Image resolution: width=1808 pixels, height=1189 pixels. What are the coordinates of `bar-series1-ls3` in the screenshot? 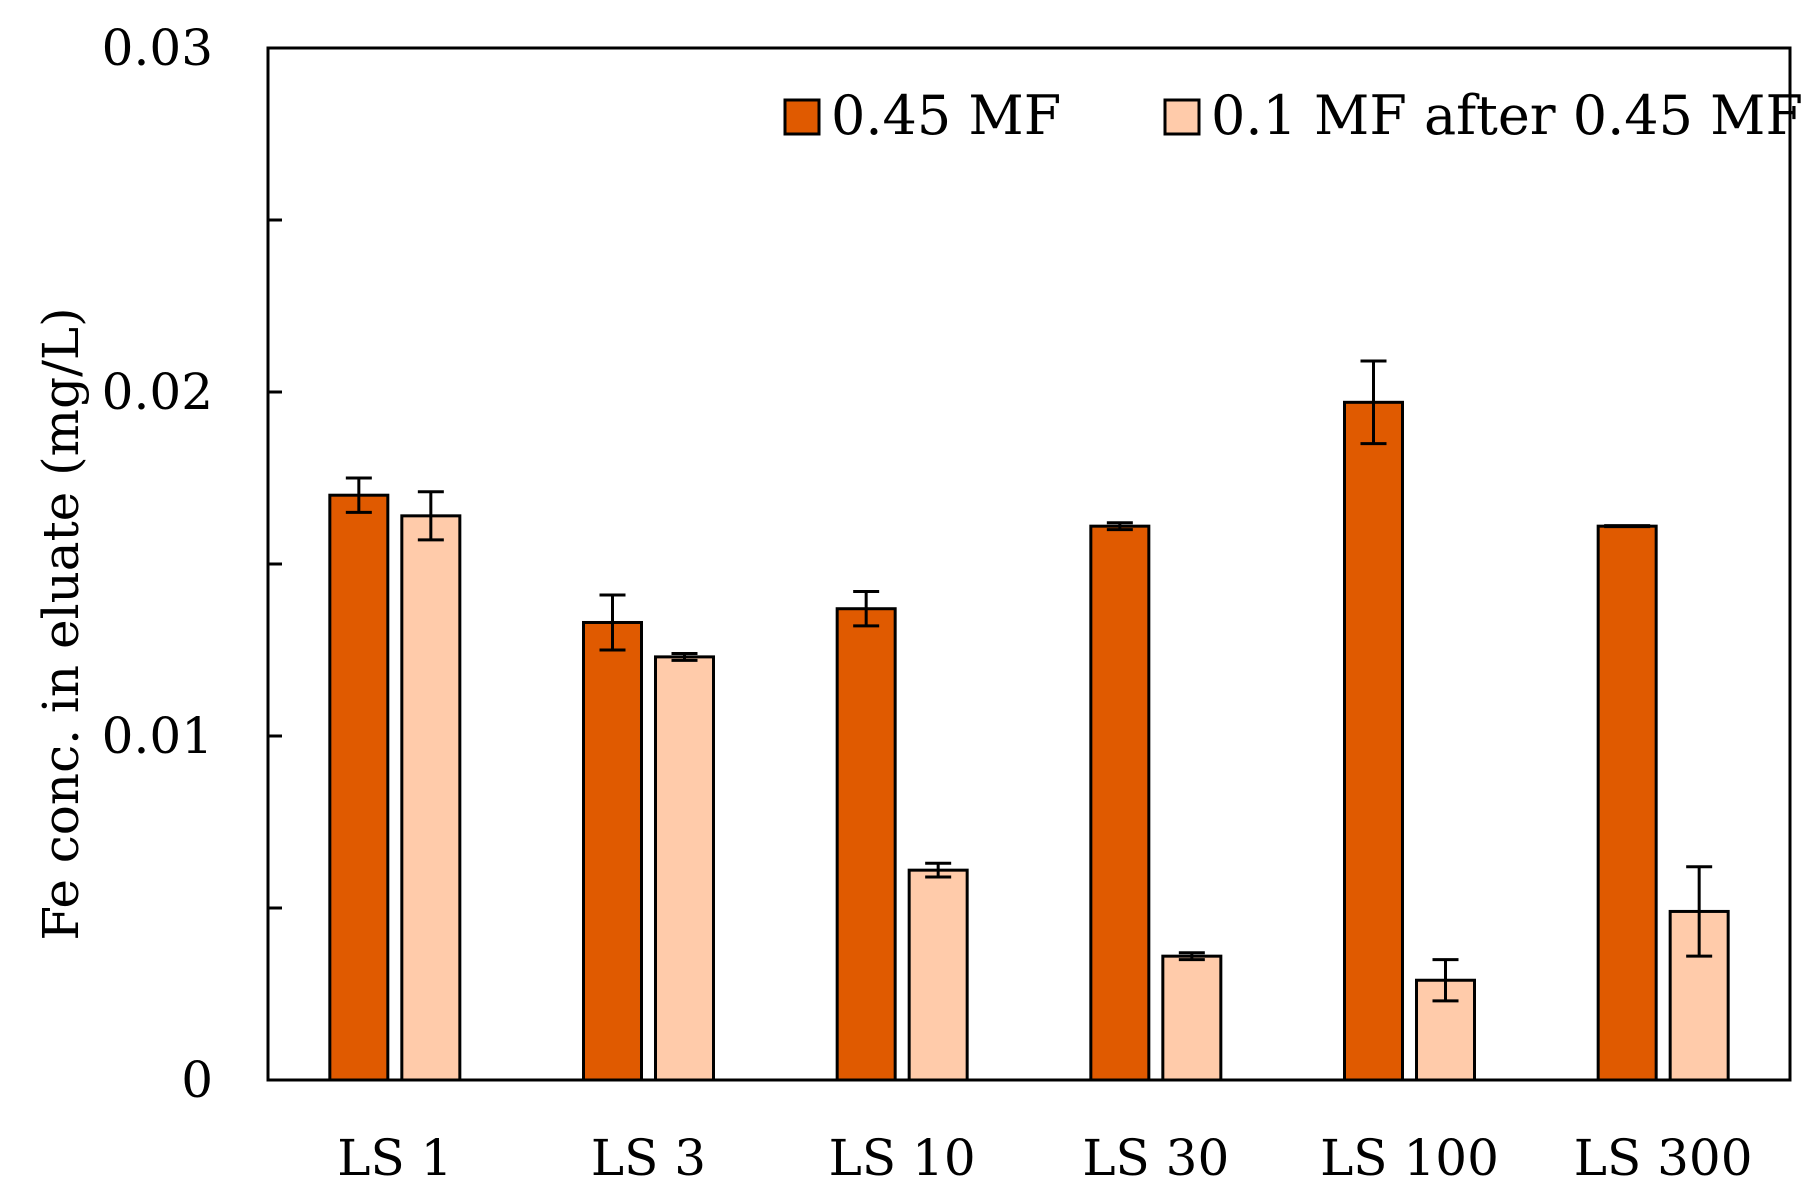 It's located at (612, 851).